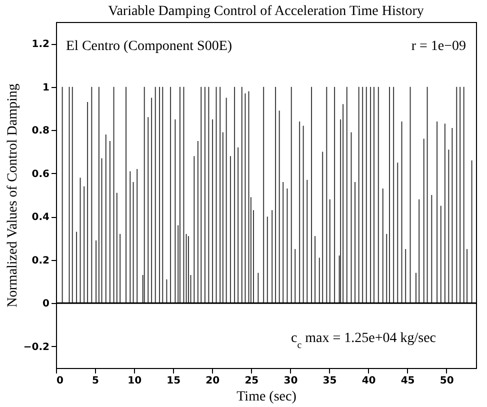 The image size is (487, 407). What do you see at coordinates (12, 196) in the screenshot?
I see `y-axis-title: Normalized Values of Control Damping` at bounding box center [12, 196].